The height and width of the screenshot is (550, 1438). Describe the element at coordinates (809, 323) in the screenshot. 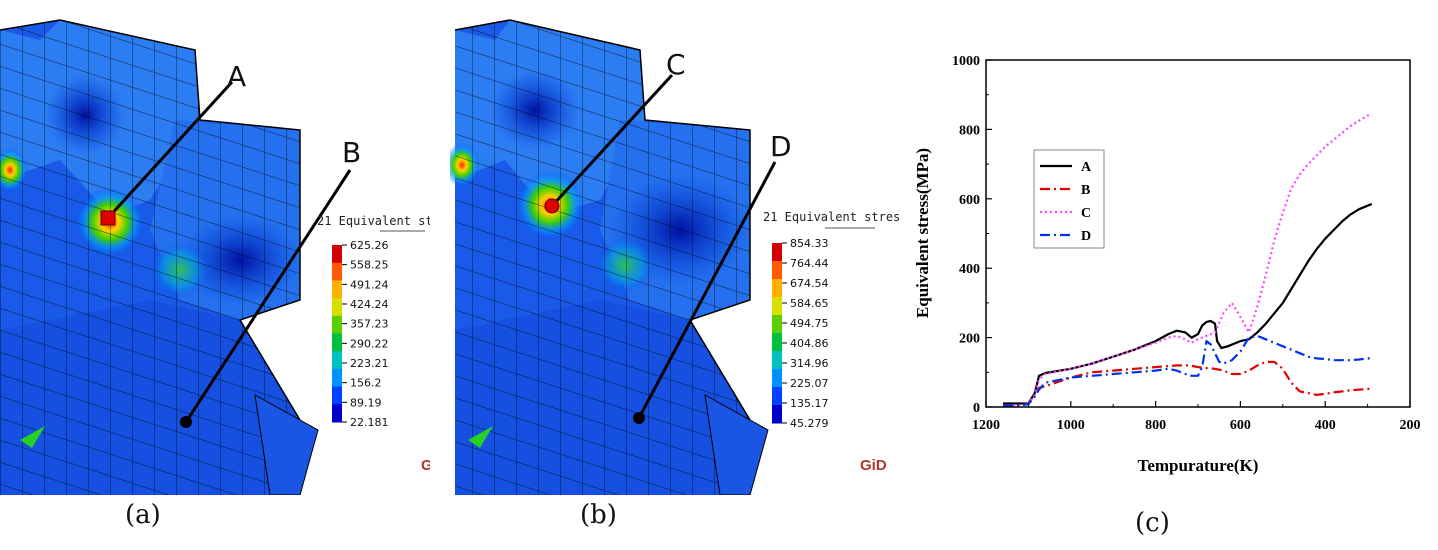

I see `colorbar-tick-label: 494.75` at that location.